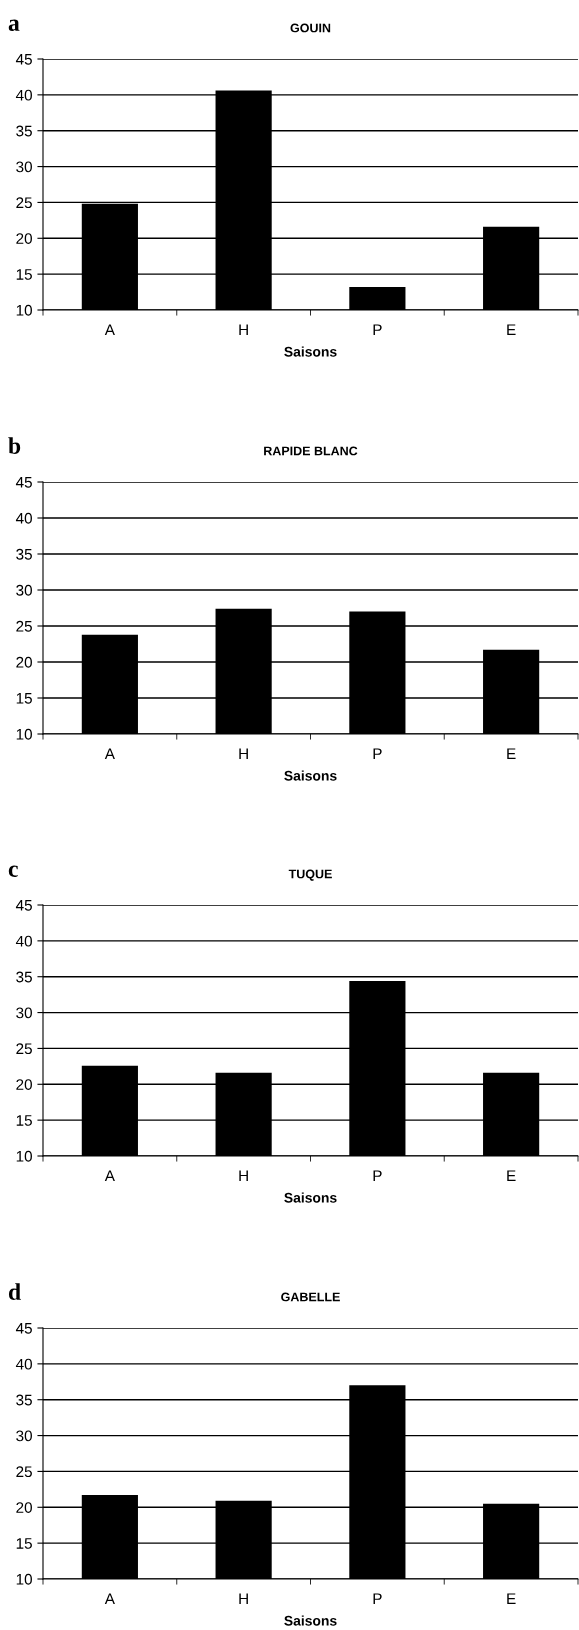 This screenshot has width=579, height=1630. Describe the element at coordinates (13, 871) in the screenshot. I see `text: c` at that location.